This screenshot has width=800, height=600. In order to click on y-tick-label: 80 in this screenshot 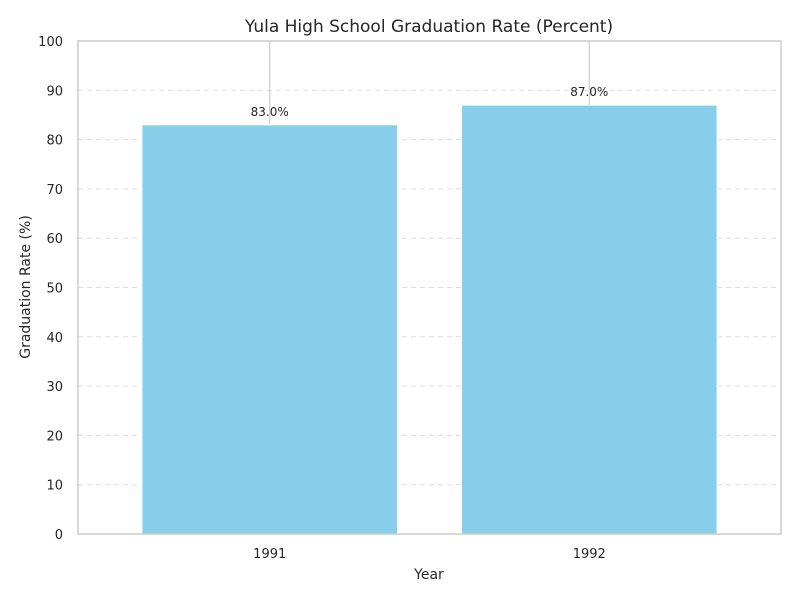, I will do `click(54, 141)`.